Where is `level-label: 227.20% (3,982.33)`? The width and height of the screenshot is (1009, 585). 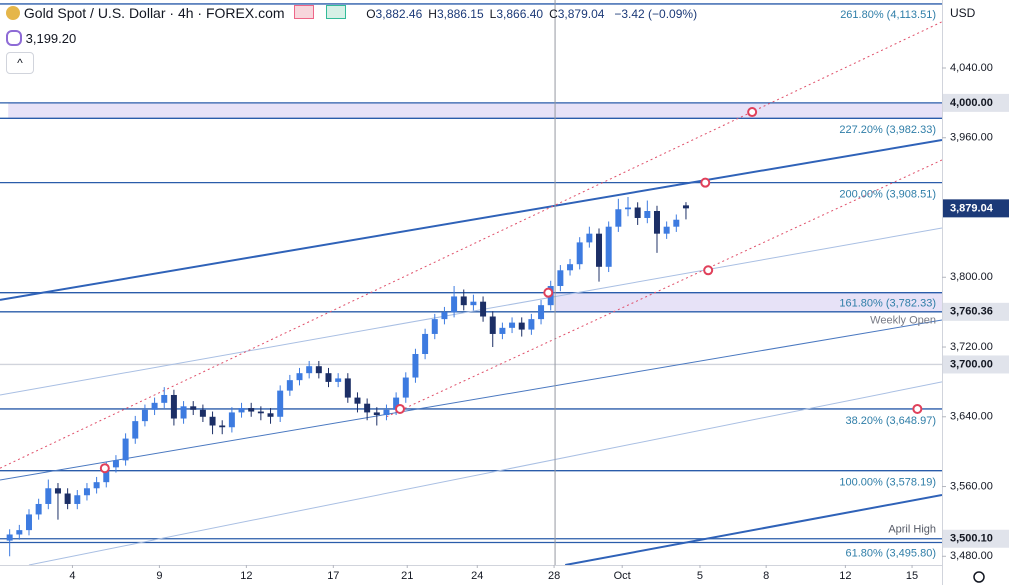 level-label: 227.20% (3,982.33) is located at coordinates (887, 130).